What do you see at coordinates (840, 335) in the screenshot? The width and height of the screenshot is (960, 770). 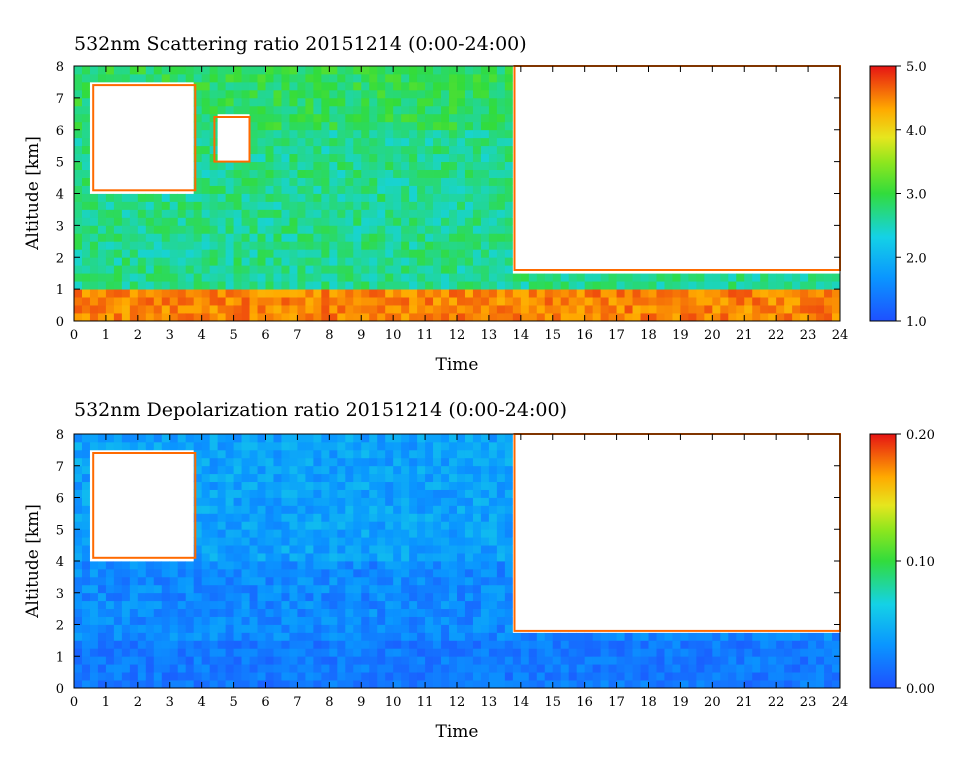 I see `x-tick-label: 24` at bounding box center [840, 335].